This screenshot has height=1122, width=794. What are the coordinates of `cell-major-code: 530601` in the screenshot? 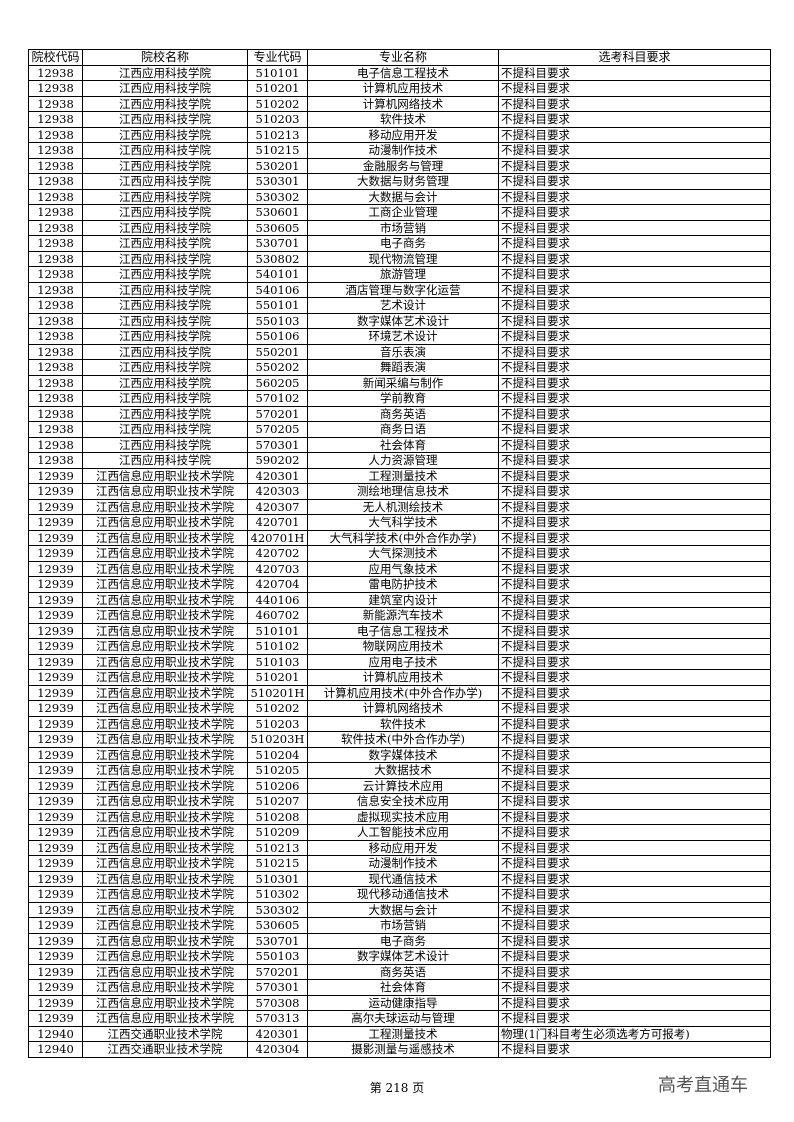 It's located at (277, 212).